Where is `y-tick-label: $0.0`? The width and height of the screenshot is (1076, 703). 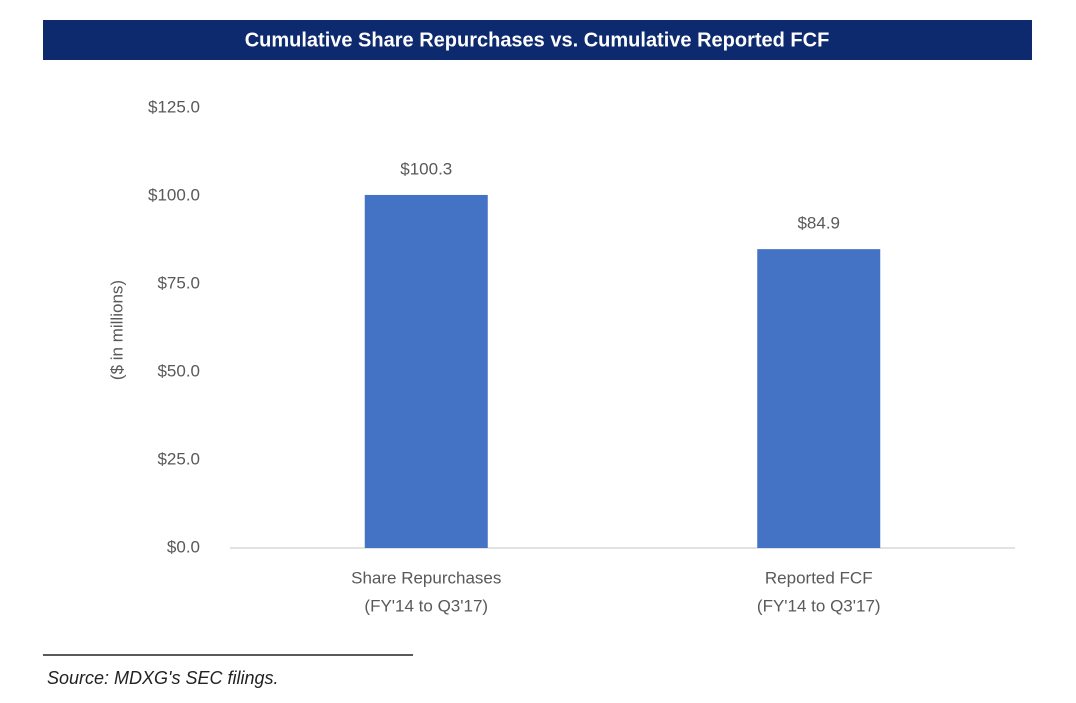 y-tick-label: $0.0 is located at coordinates (183, 546).